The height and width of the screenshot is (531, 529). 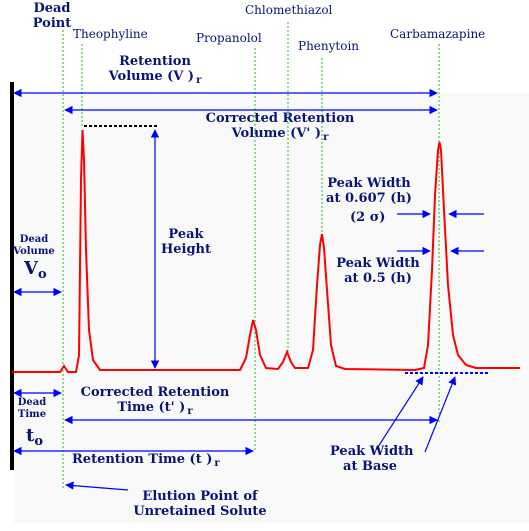 I want to click on corrected-time-label: Corrected Retention Time (t' ) r, so click(x=155, y=401).